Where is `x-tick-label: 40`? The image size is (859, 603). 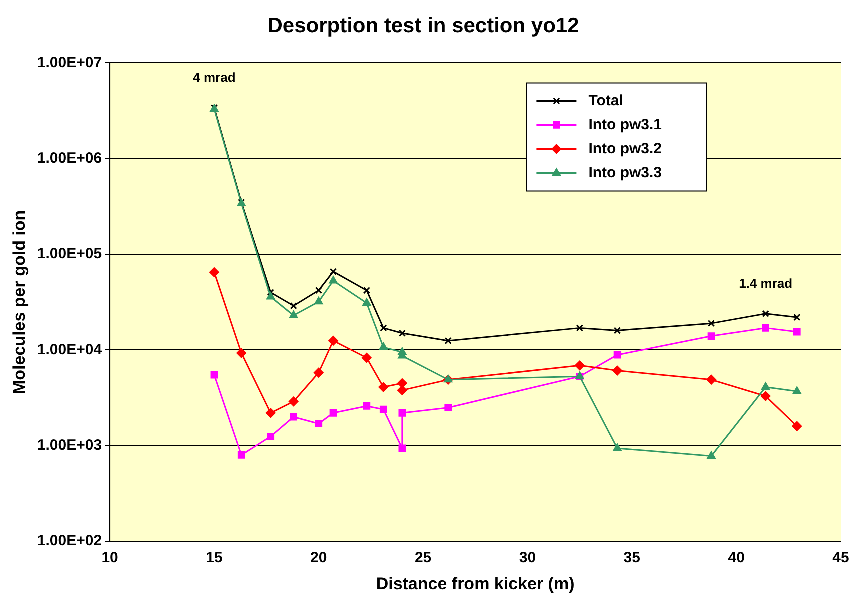 x-tick-label: 40 is located at coordinates (736, 558).